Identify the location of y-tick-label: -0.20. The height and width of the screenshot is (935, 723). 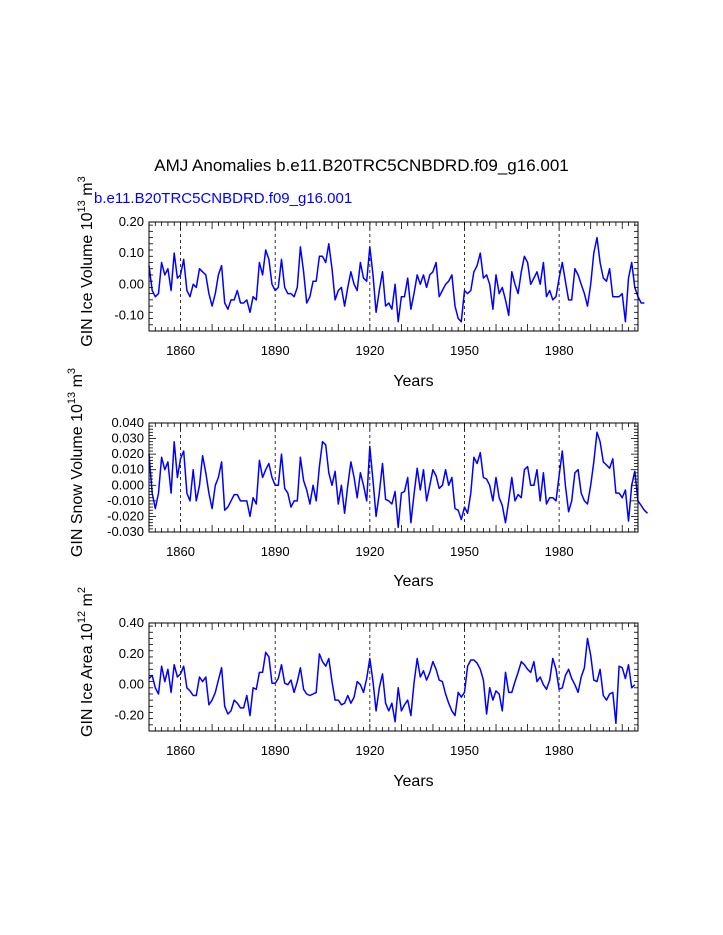
(129, 715).